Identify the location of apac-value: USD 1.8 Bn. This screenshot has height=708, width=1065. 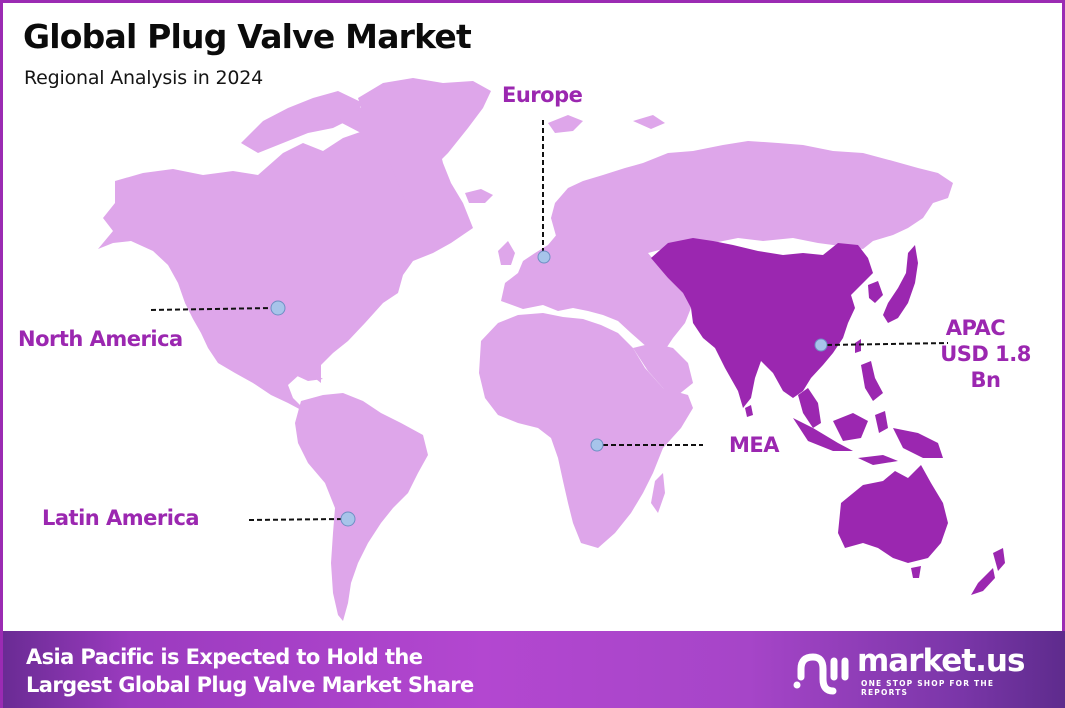
(985, 367).